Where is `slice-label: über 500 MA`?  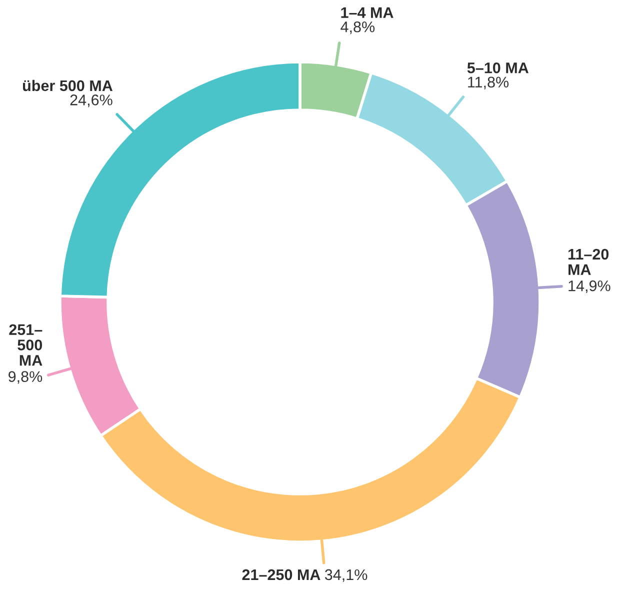 slice-label: über 500 MA is located at coordinates (67, 86).